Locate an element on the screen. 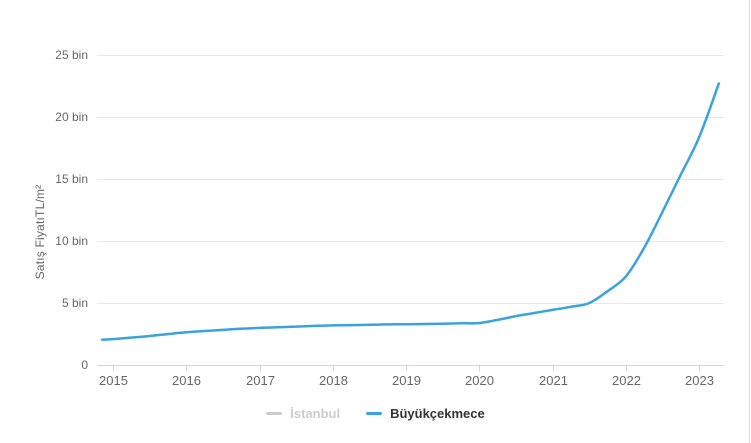 Image resolution: width=751 pixels, height=443 pixels. legend-label-istanbul: İstanbul is located at coordinates (315, 413).